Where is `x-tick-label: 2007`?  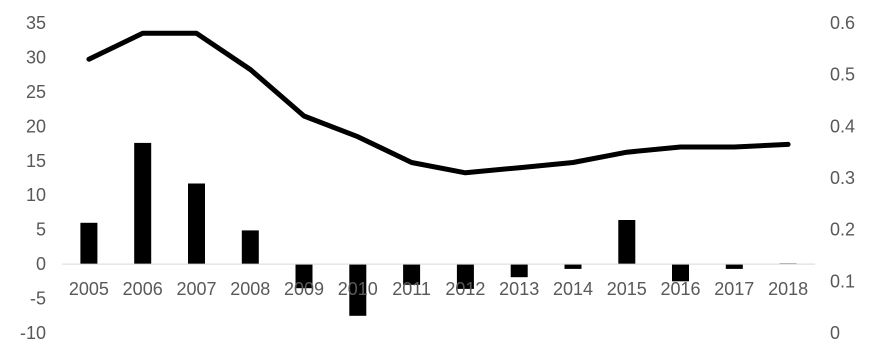
x-tick-label: 2007 is located at coordinates (196, 289).